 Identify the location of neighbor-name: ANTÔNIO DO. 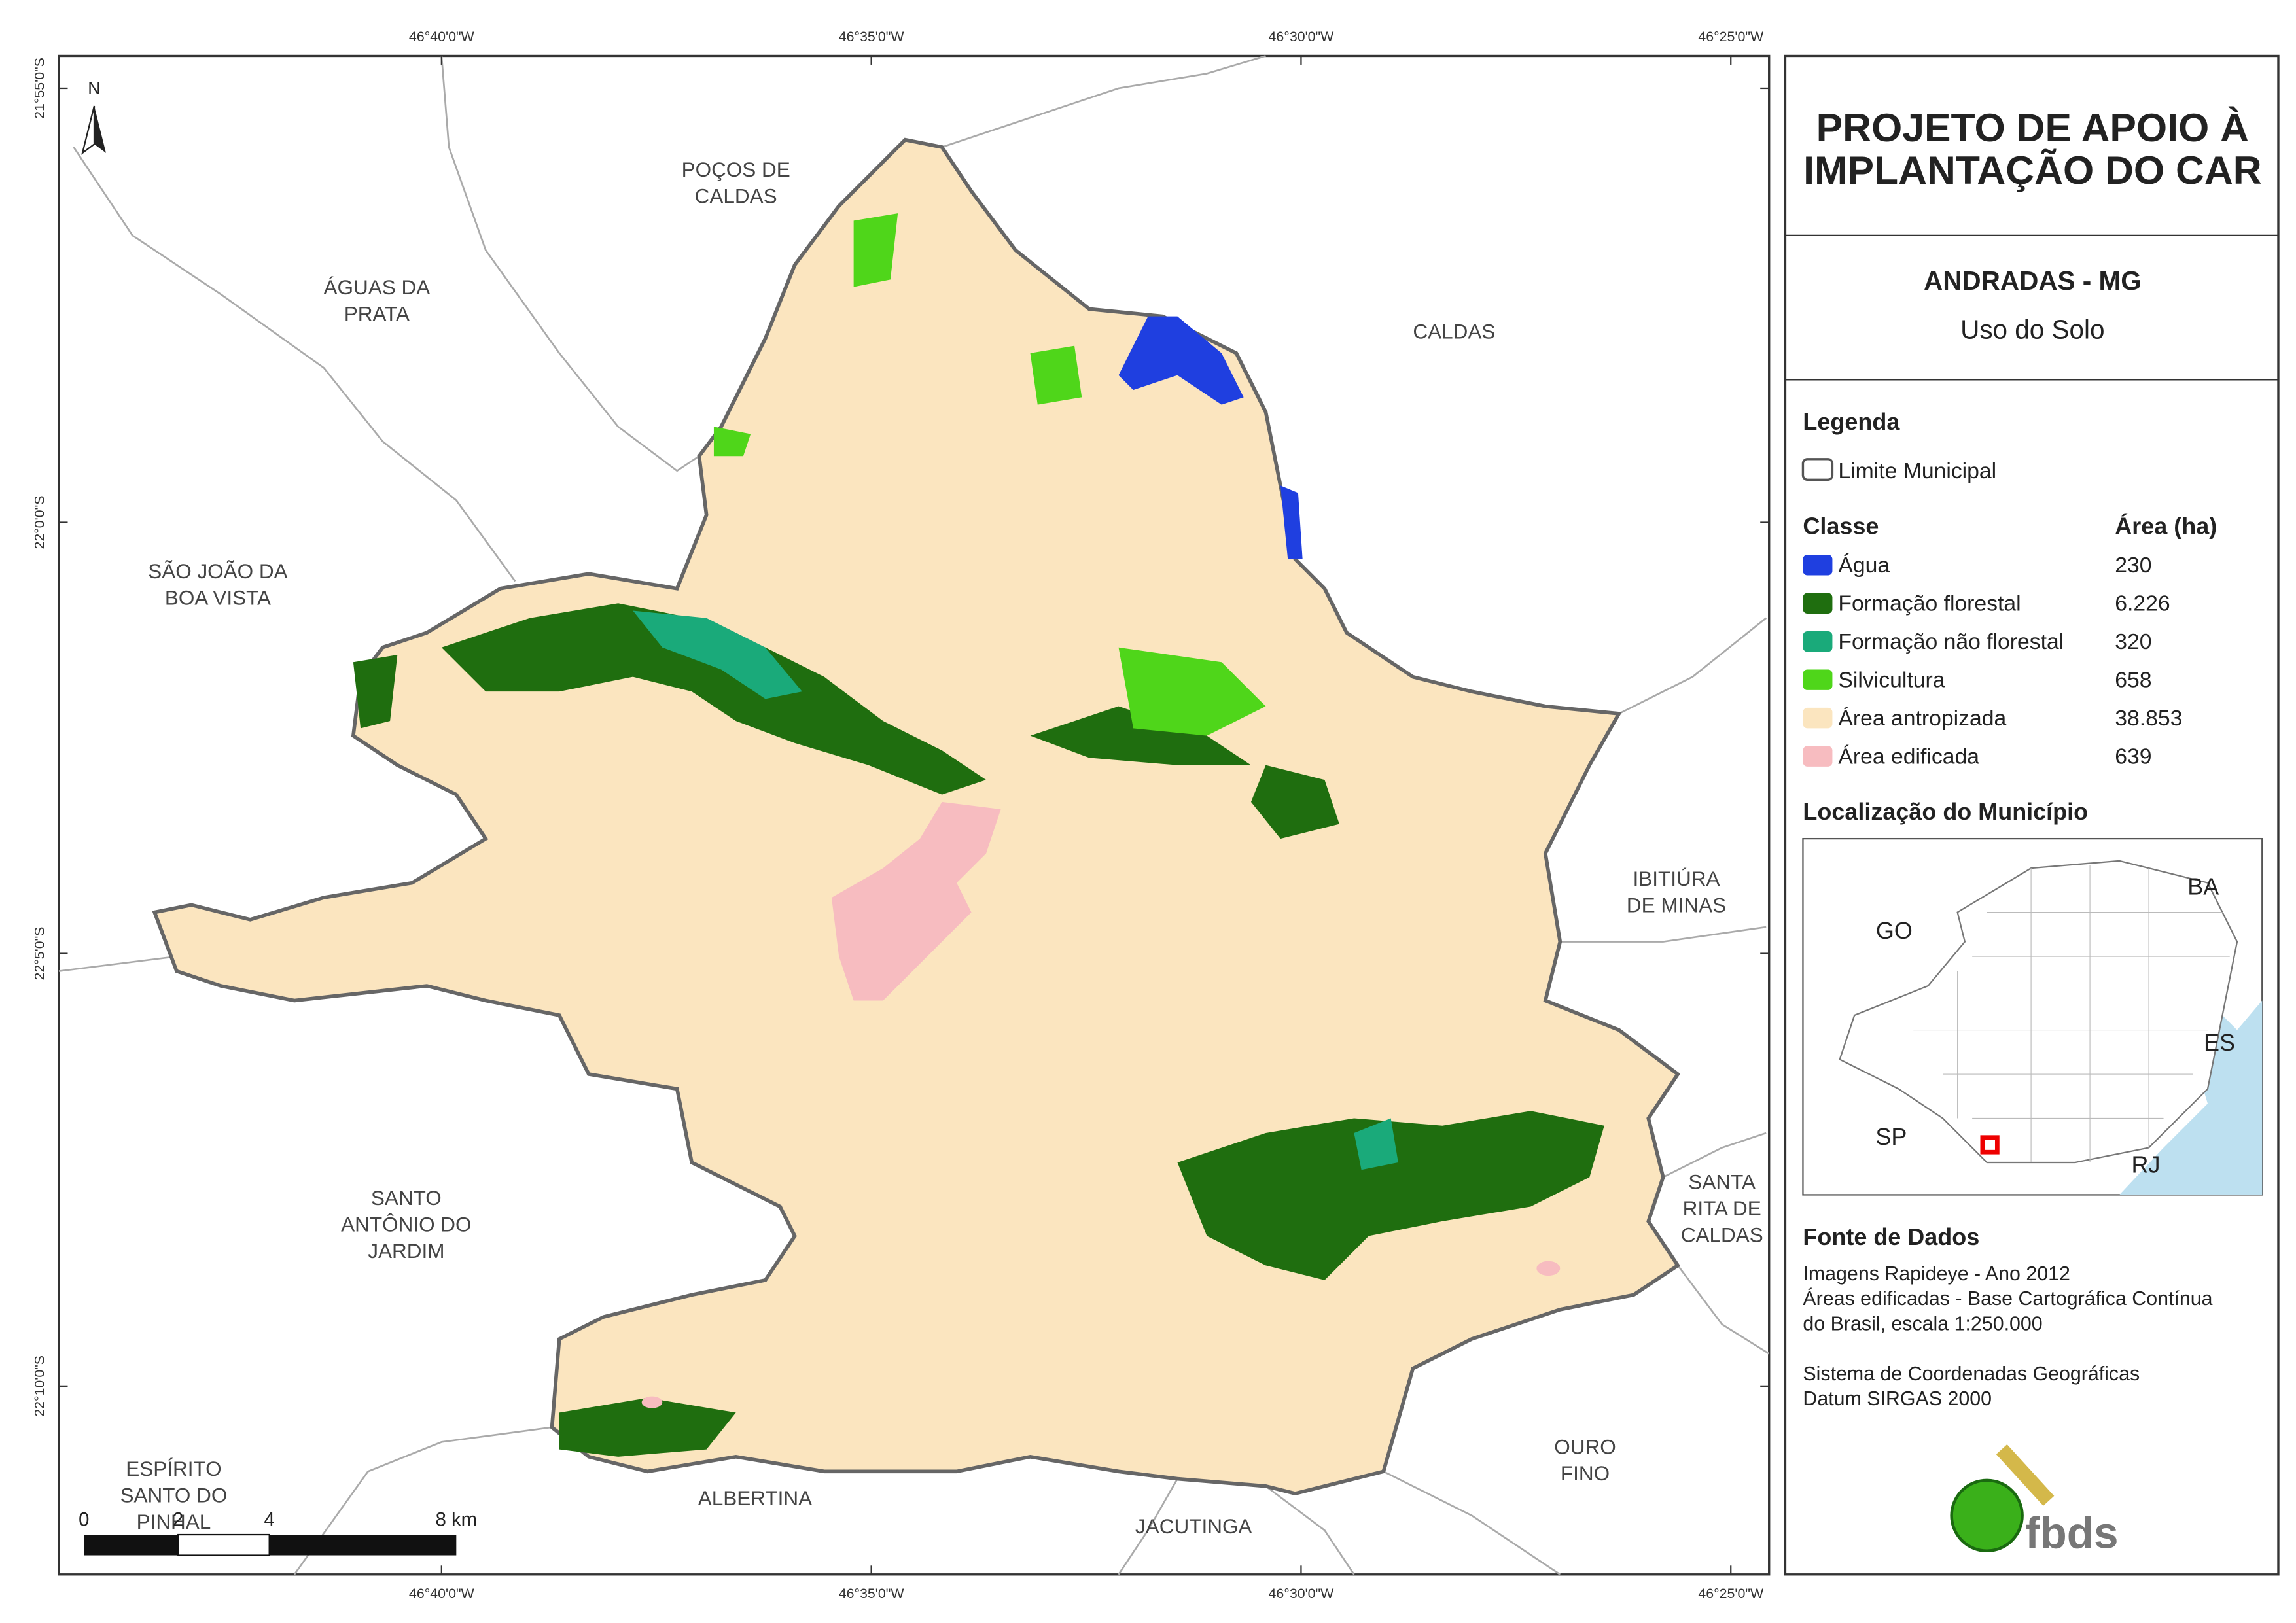
(406, 1224).